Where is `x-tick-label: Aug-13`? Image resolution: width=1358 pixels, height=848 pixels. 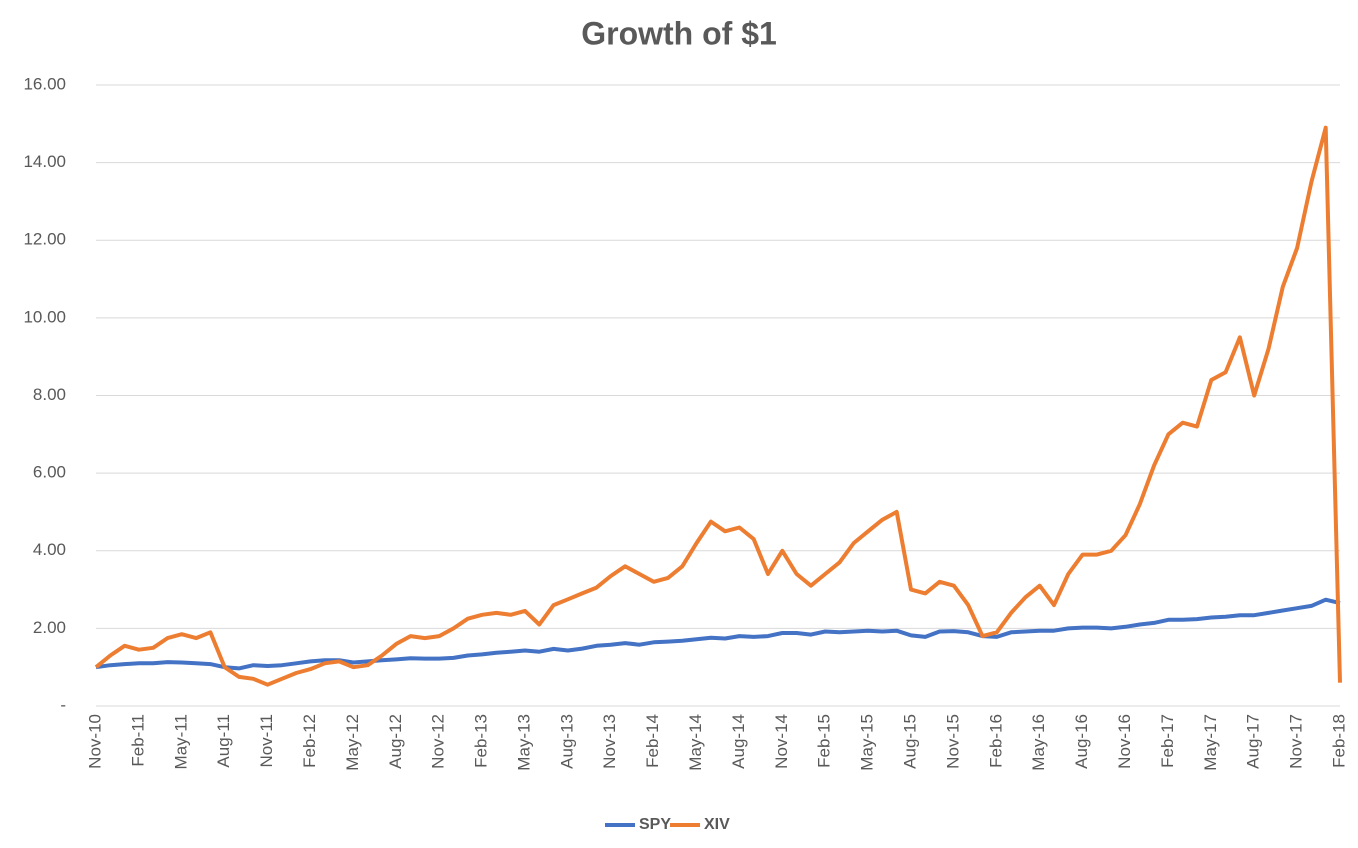
x-tick-label: Aug-13 is located at coordinates (566, 741).